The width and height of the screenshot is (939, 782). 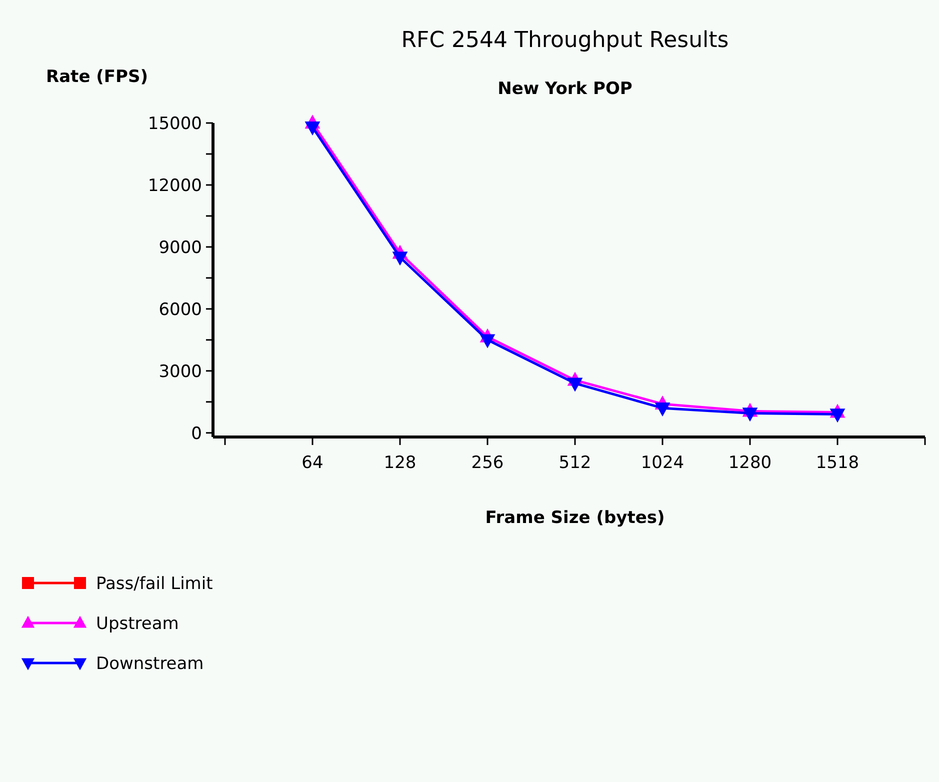 I want to click on x-axis-title: Frame Size (bytes), so click(x=575, y=518).